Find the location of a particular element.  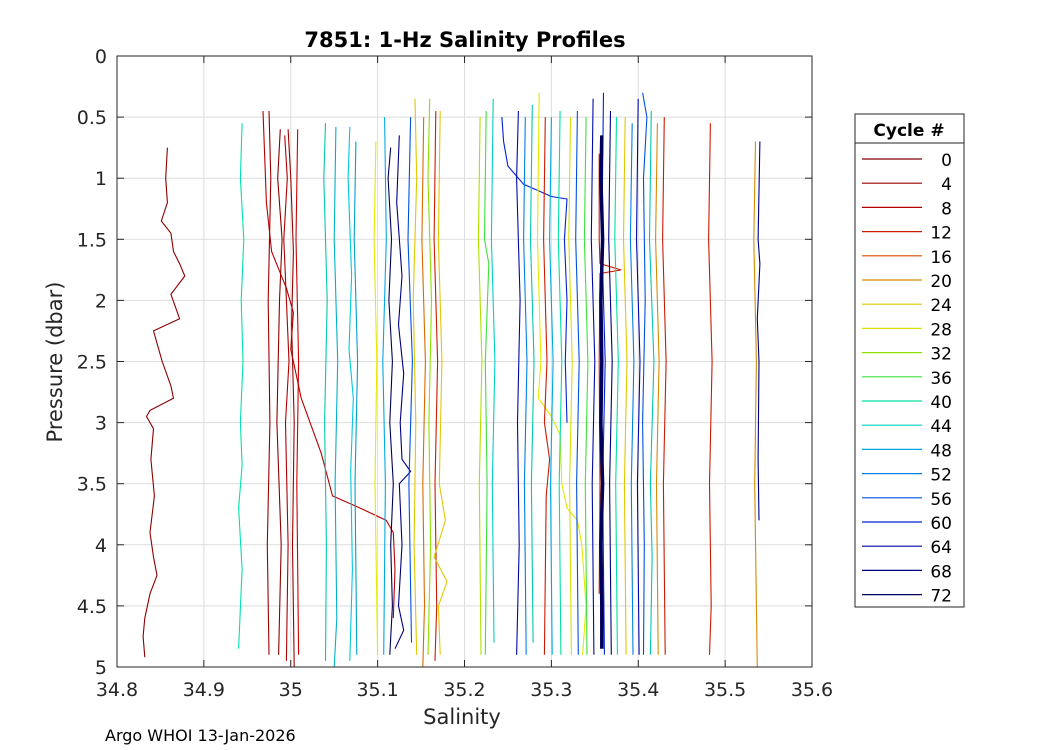

profile-line-c22 is located at coordinates (440, 382).